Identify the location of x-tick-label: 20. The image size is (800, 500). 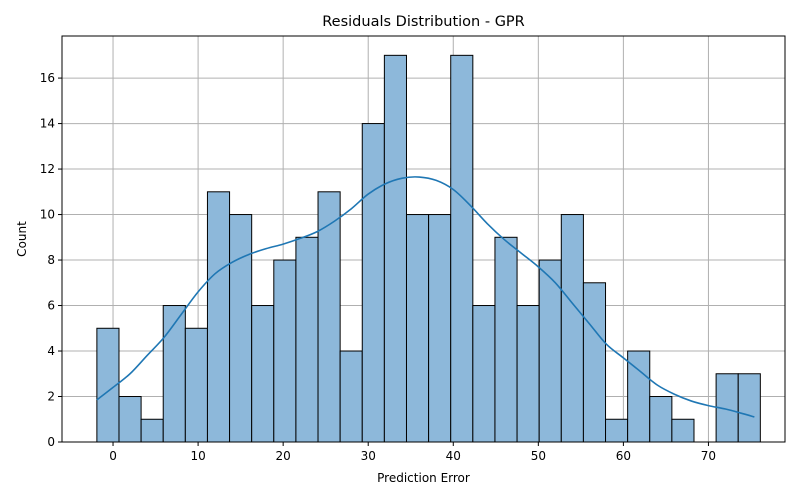
(283, 456).